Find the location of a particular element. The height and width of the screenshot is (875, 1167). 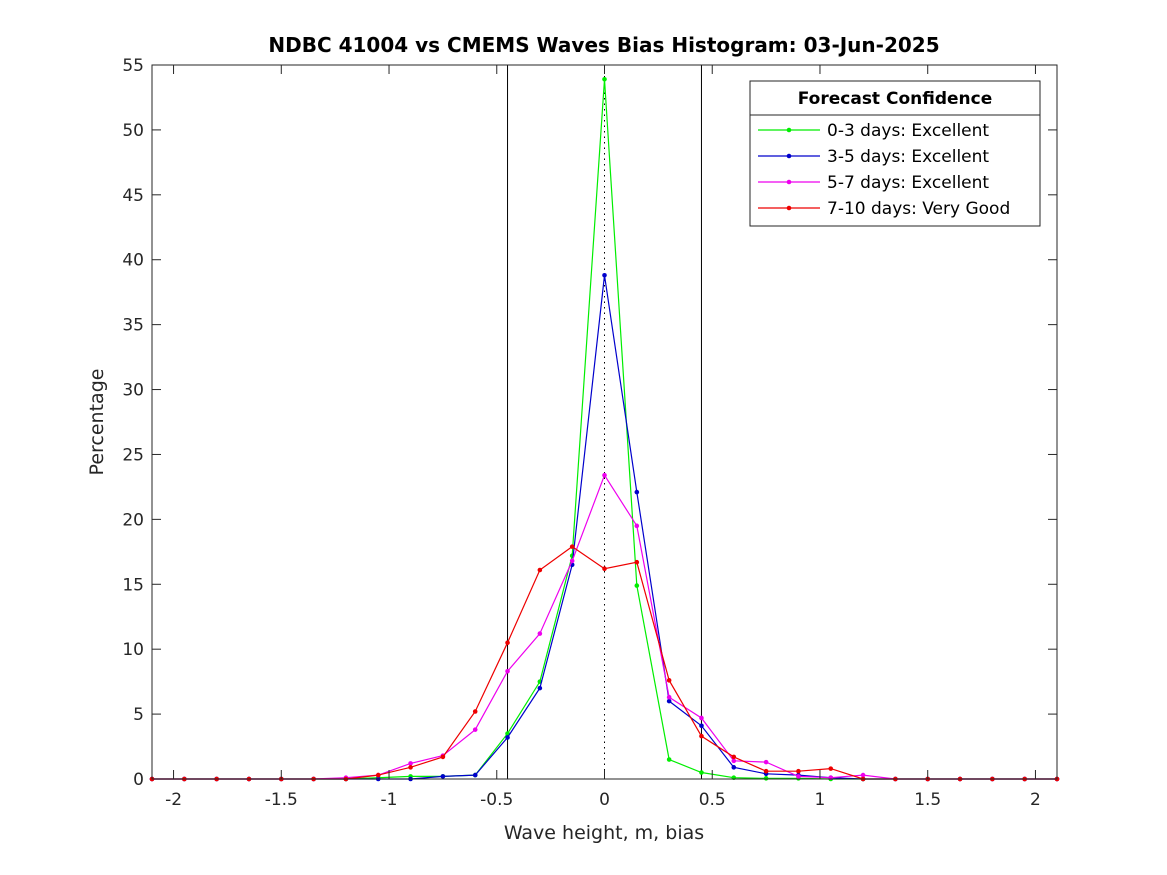

y-tick-label: 25 is located at coordinates (133, 455).